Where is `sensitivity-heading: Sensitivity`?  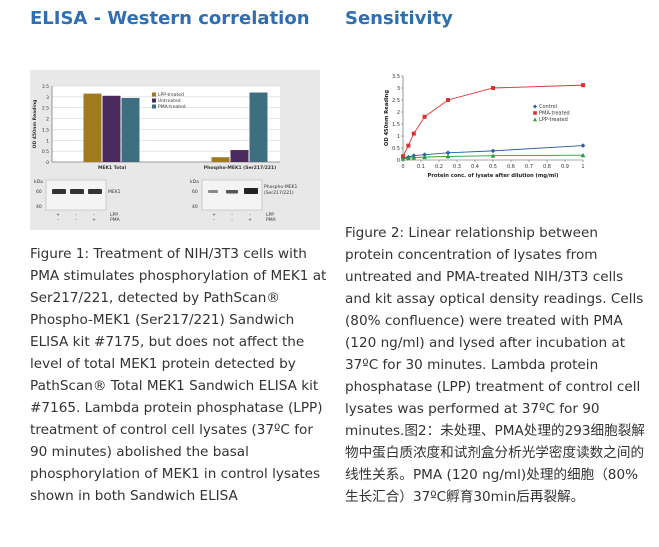
sensitivity-heading: Sensitivity is located at coordinates (399, 18).